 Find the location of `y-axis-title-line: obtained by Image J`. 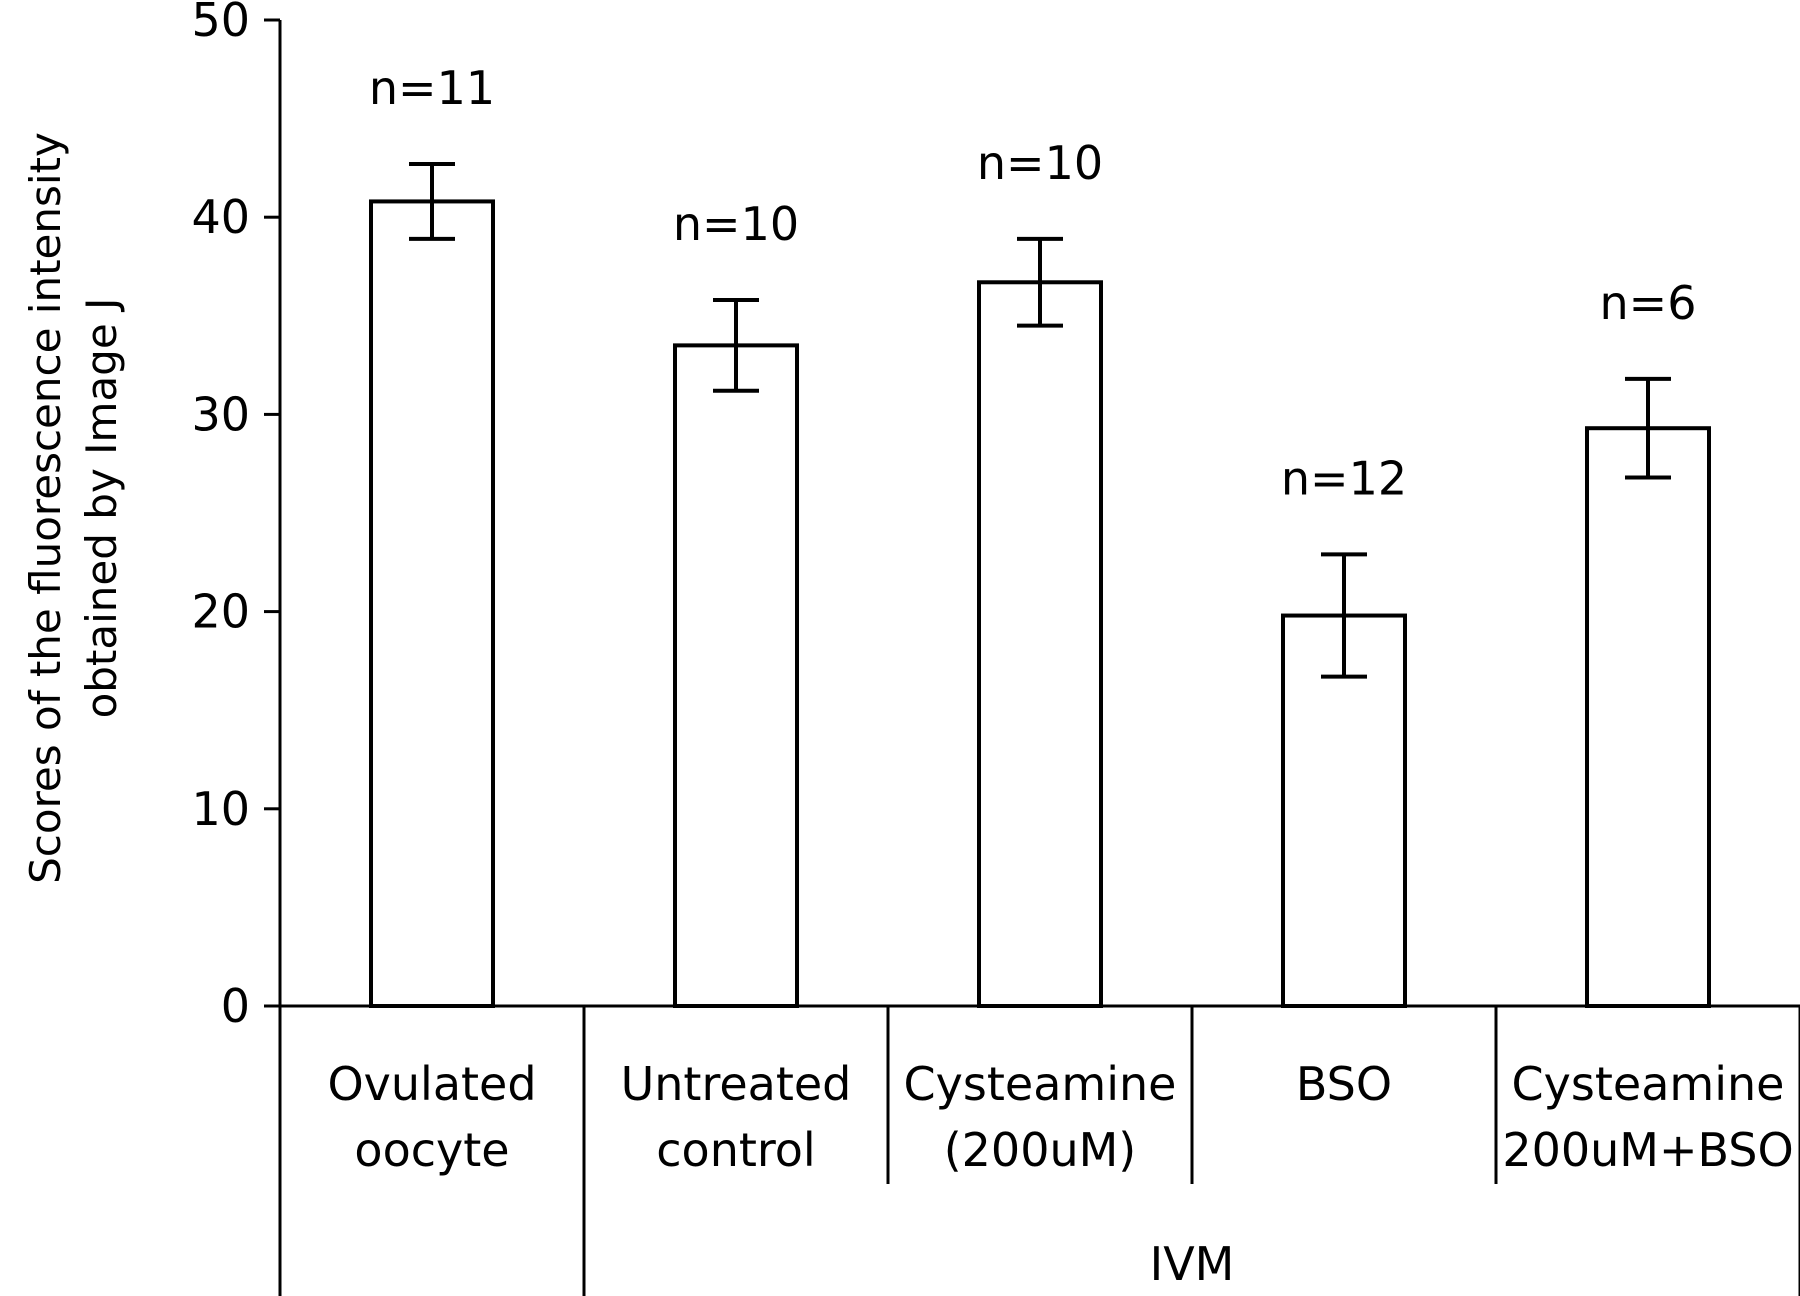

y-axis-title-line: obtained by Image J is located at coordinates (101, 508).